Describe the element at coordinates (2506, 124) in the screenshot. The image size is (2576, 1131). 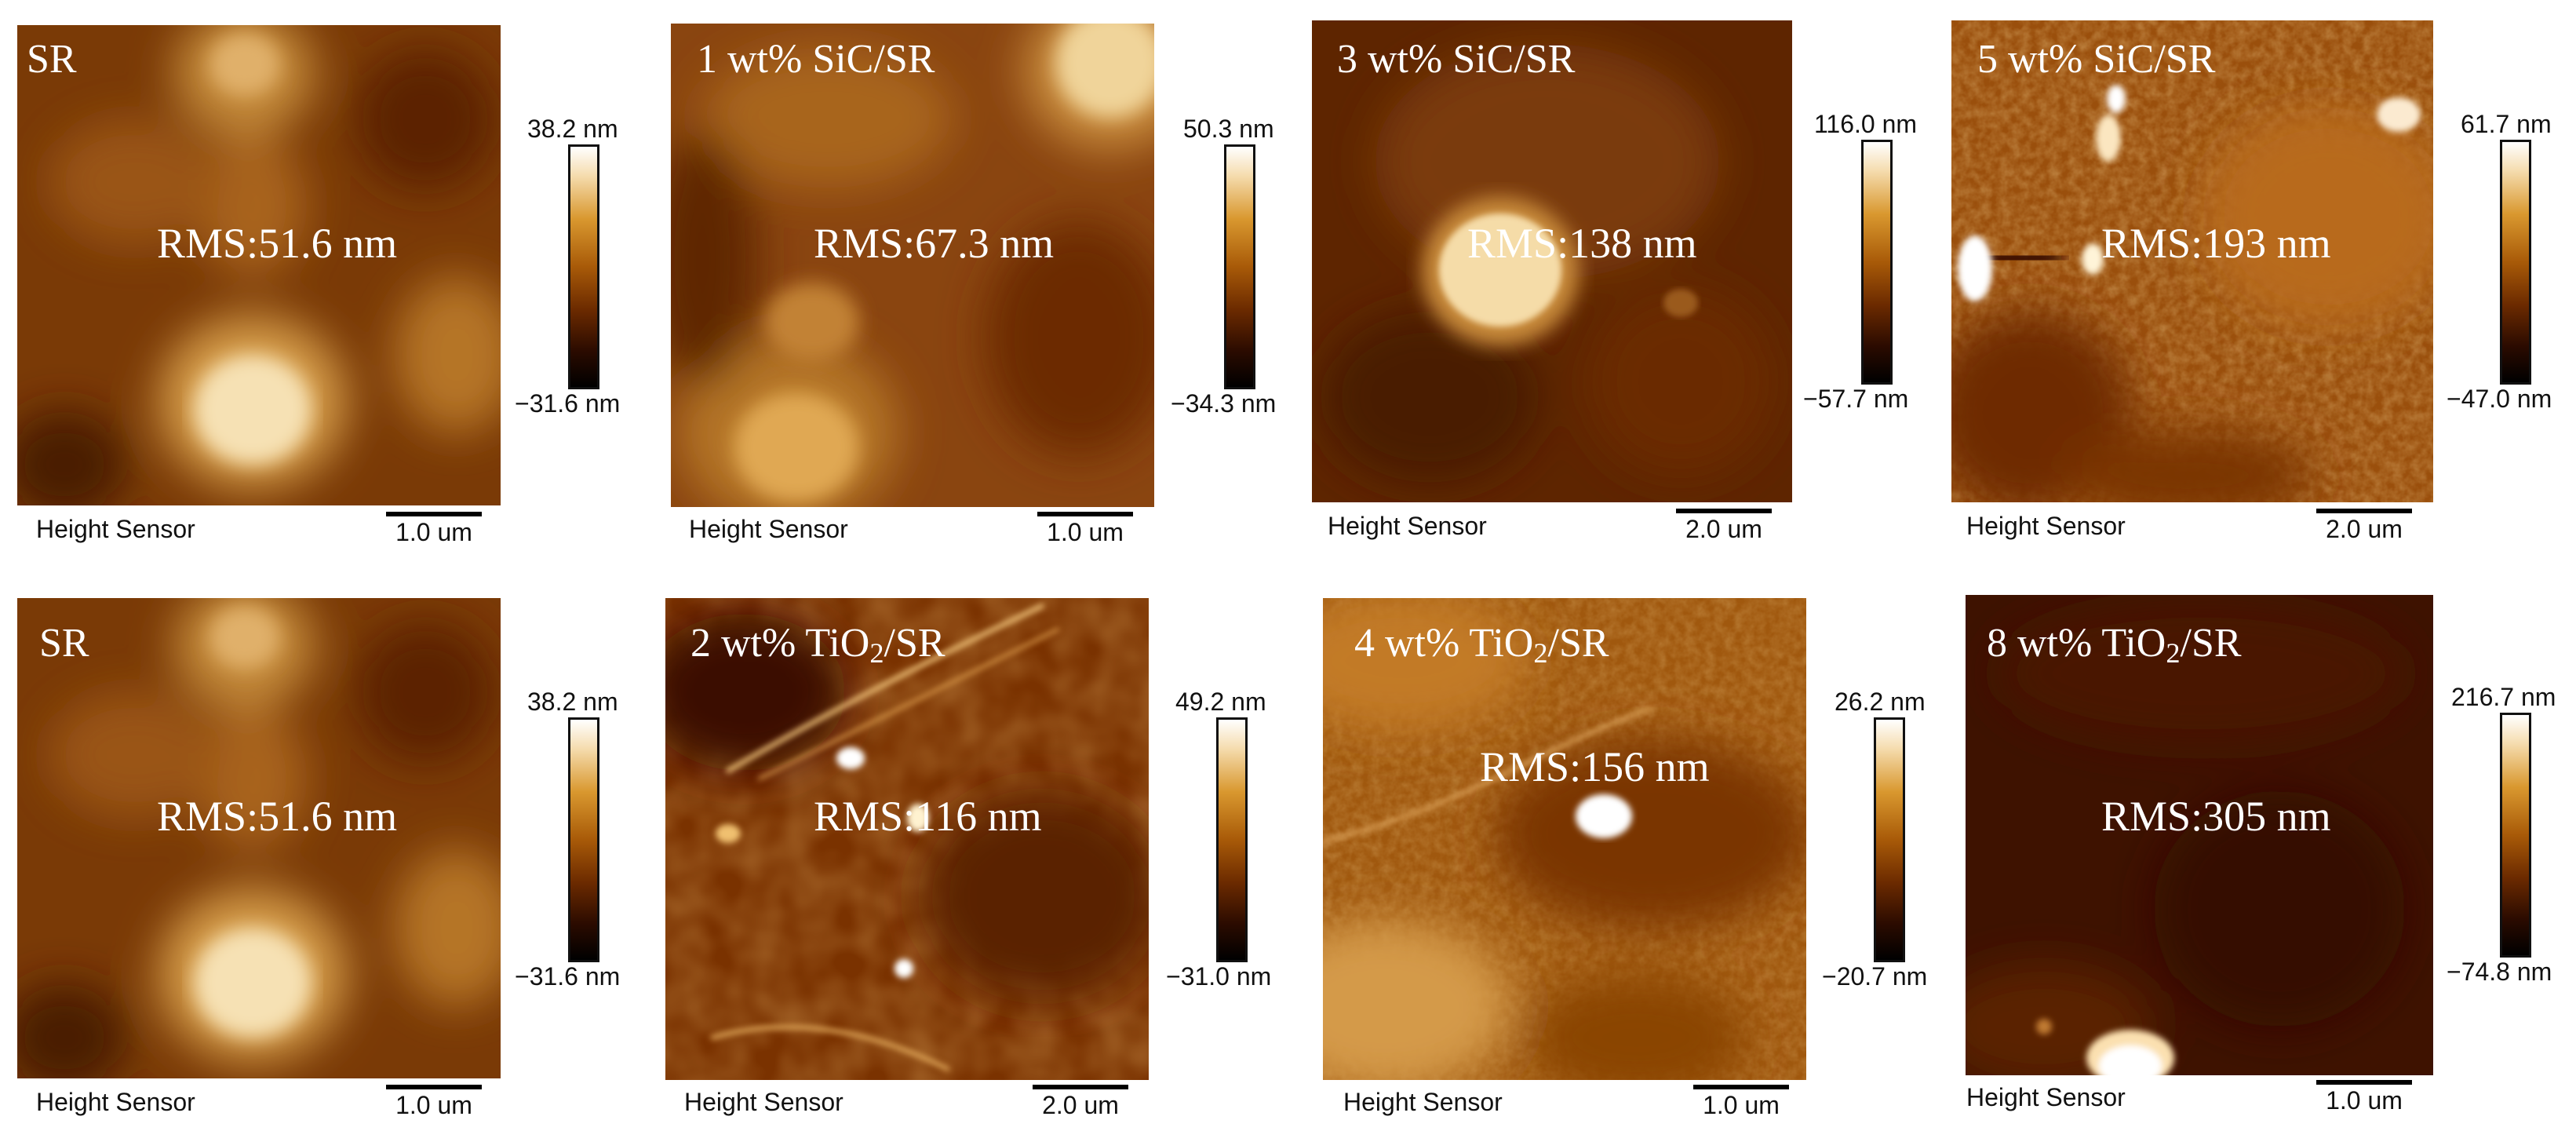
I see `colorbar-max: 61.7 nm` at that location.